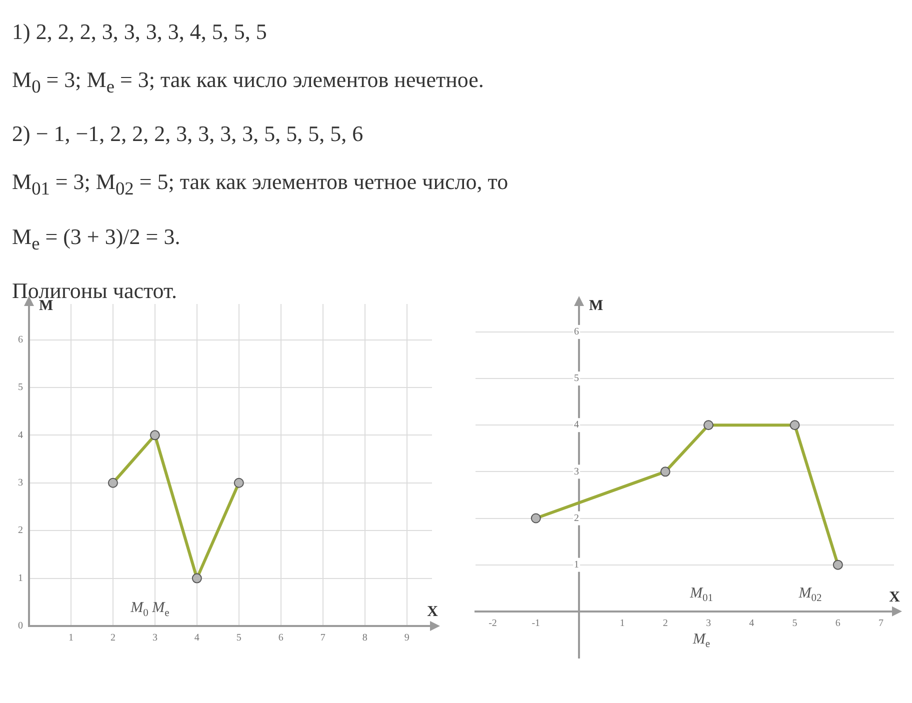 The height and width of the screenshot is (703, 912). I want to click on text: 1) 2, 2, 2, 3, 3, 3, 3, 4, 5, 5, 5, so click(140, 32).